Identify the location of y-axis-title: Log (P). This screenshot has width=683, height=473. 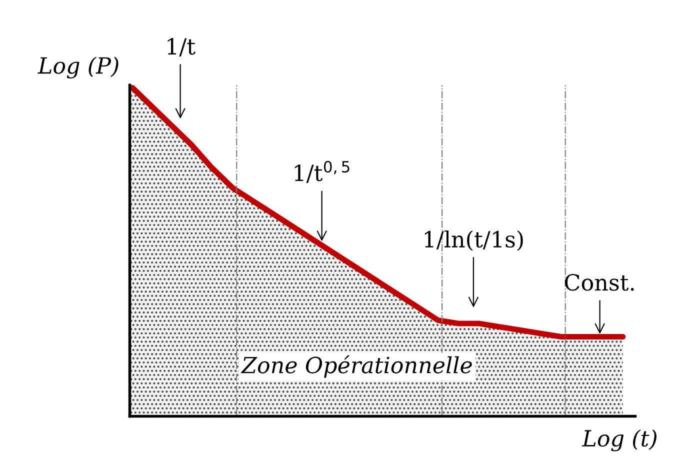
(78, 67).